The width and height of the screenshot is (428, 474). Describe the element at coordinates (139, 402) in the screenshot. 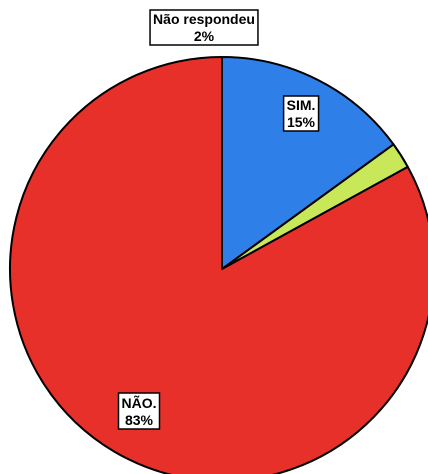

I see `data-label-category: NÃO.` at that location.